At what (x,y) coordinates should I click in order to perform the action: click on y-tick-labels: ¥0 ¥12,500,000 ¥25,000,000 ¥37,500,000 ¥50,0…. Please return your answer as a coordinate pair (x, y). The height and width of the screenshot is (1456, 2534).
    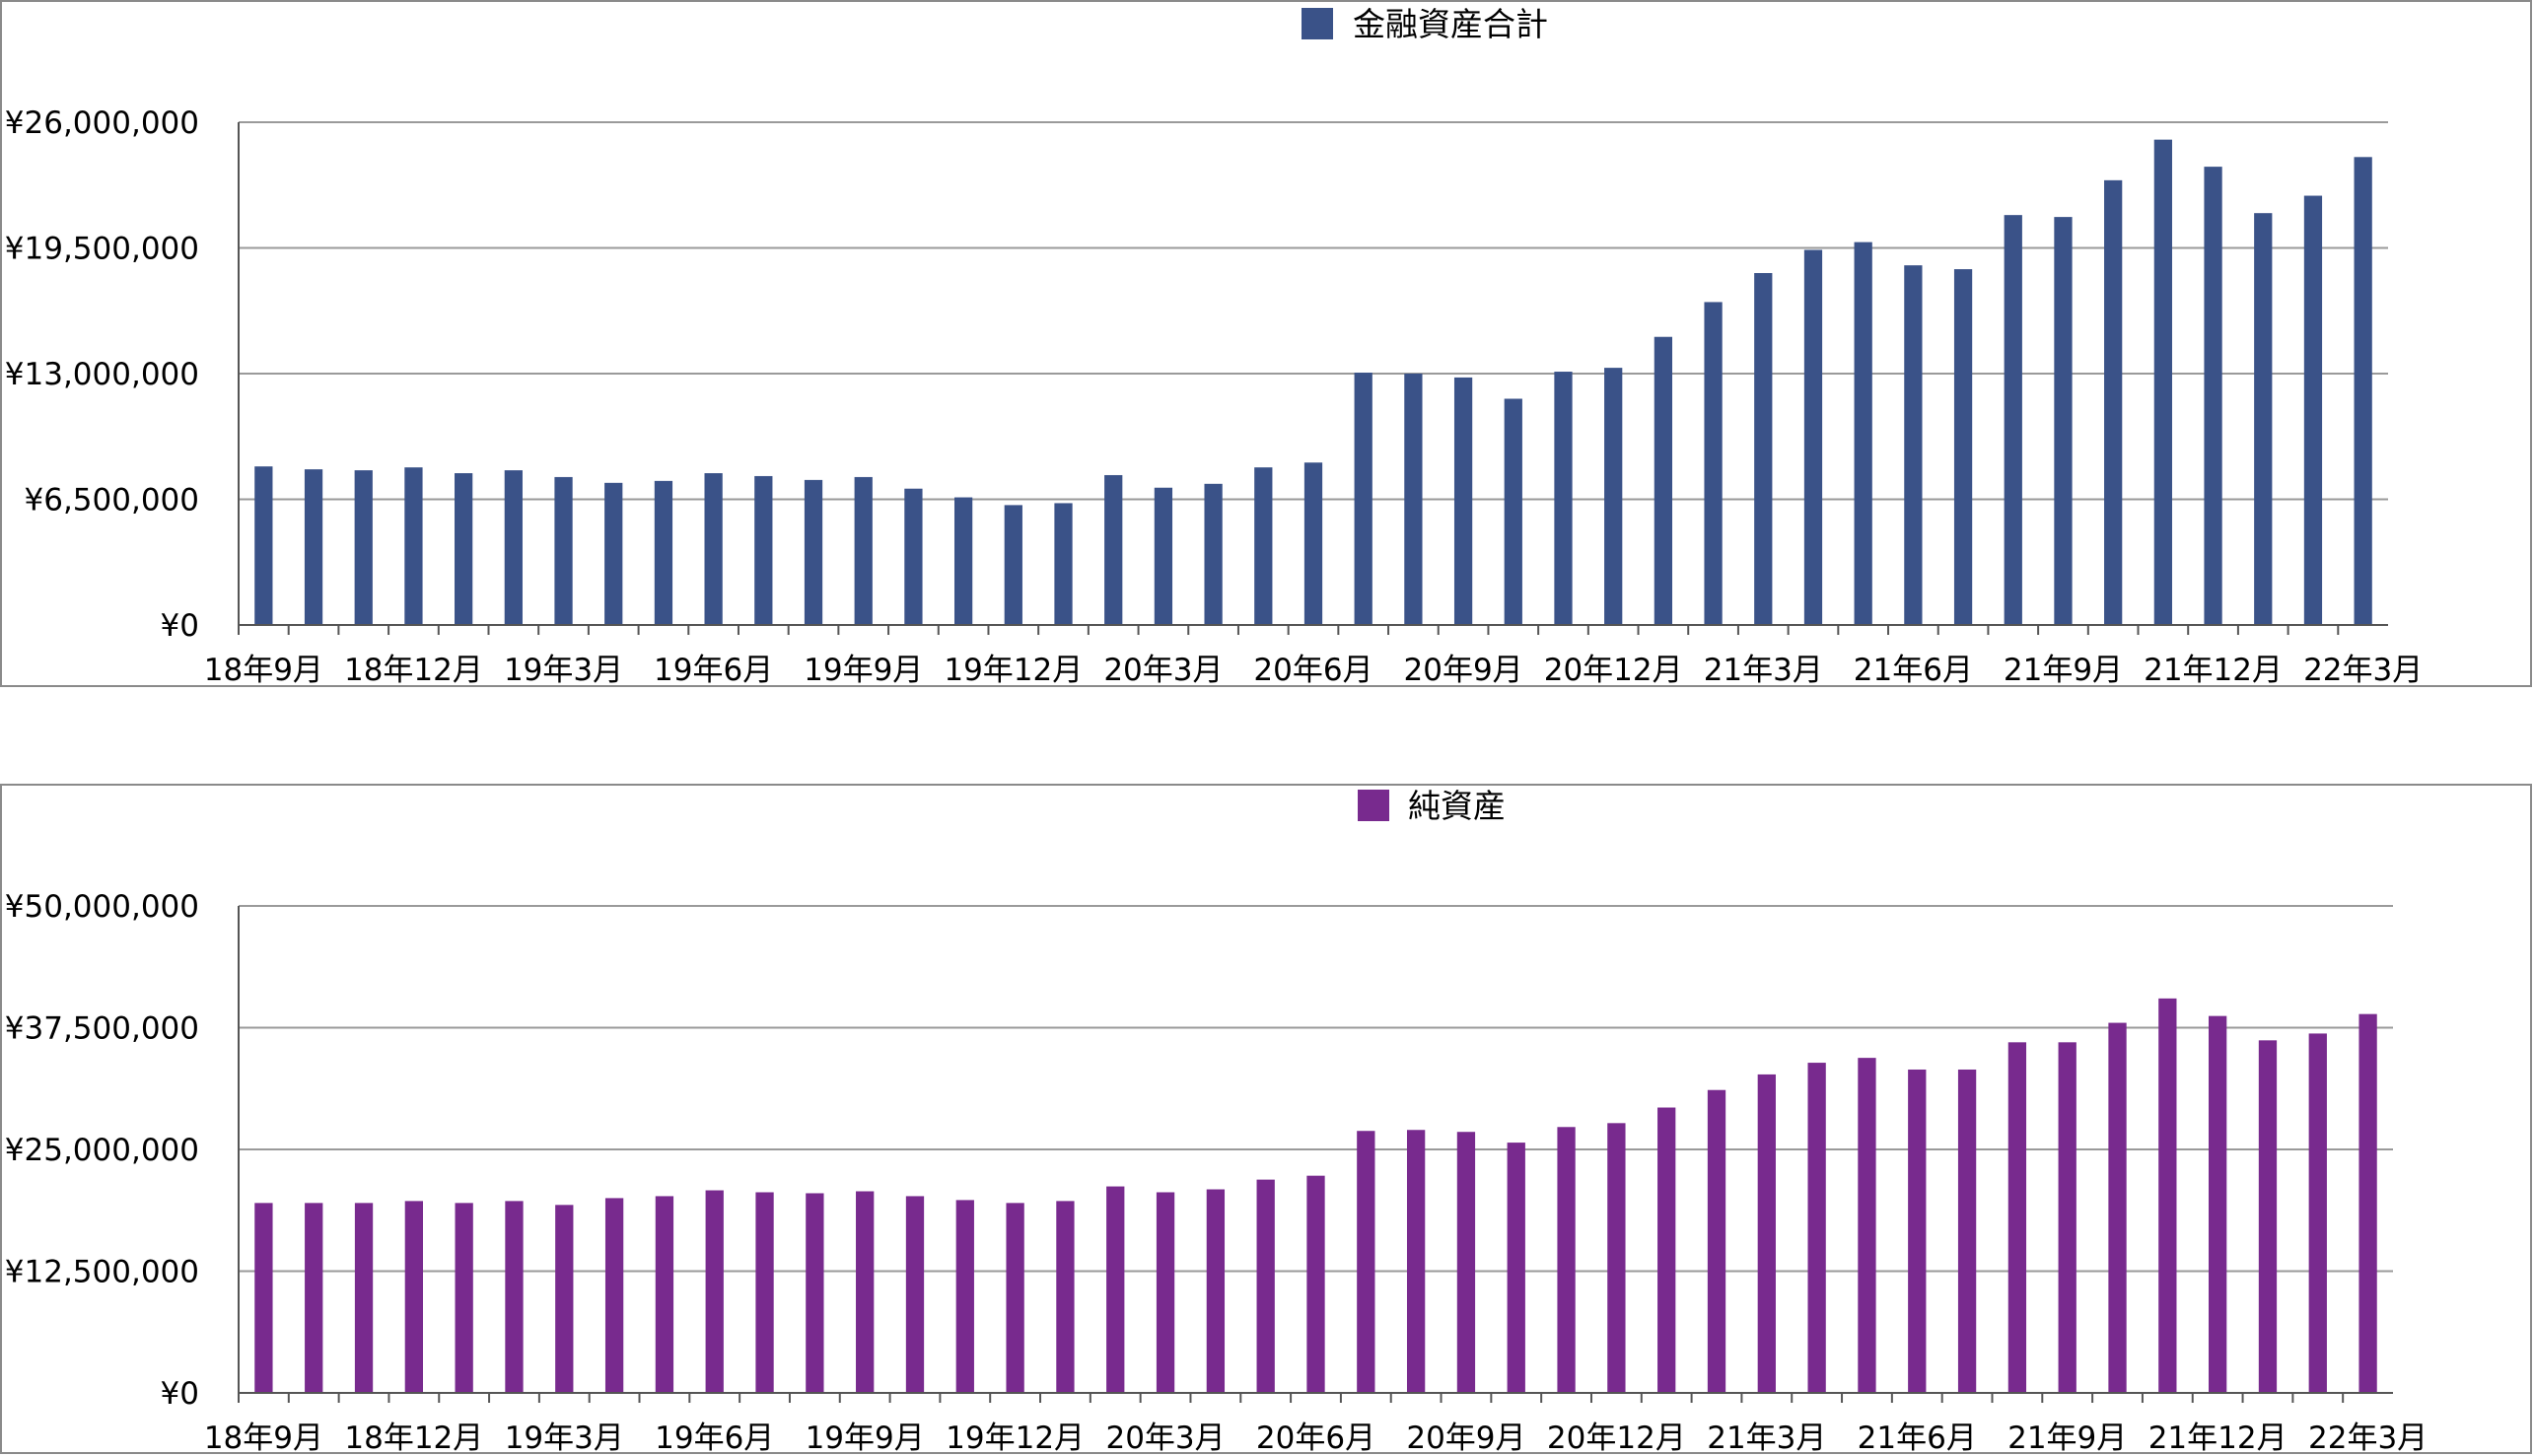
    Looking at the image, I should click on (102, 1150).